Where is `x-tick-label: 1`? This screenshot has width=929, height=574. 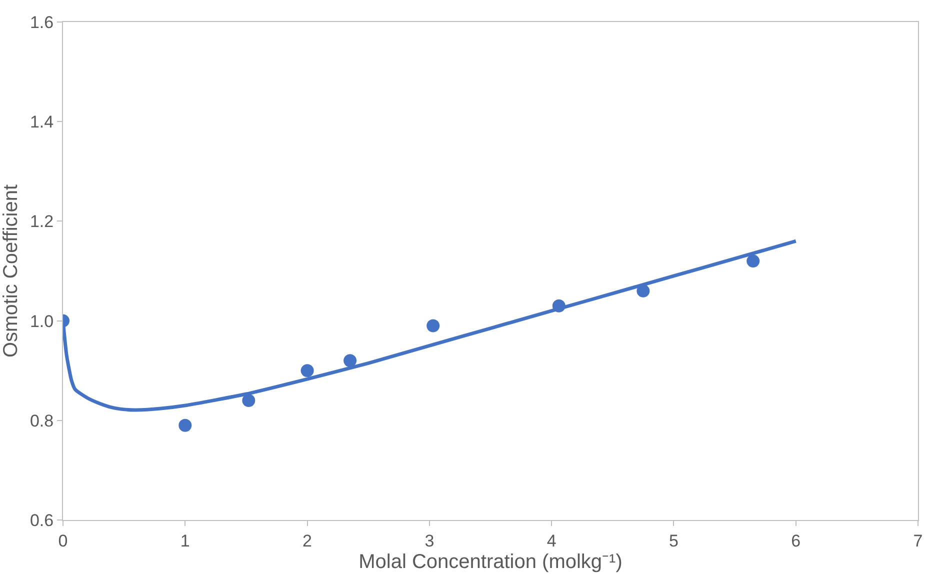
x-tick-label: 1 is located at coordinates (185, 540).